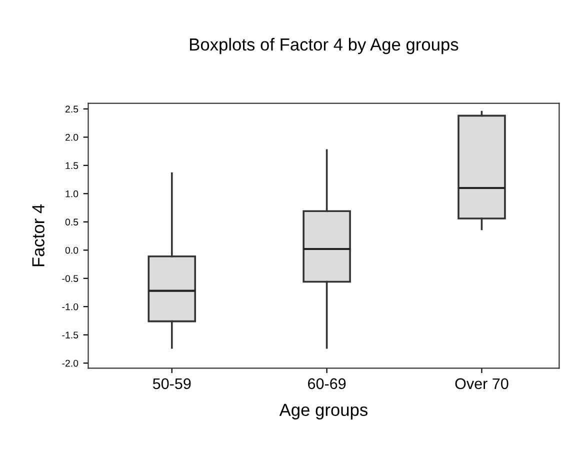  Describe the element at coordinates (70, 335) in the screenshot. I see `y-tick-label: -1.5` at that location.